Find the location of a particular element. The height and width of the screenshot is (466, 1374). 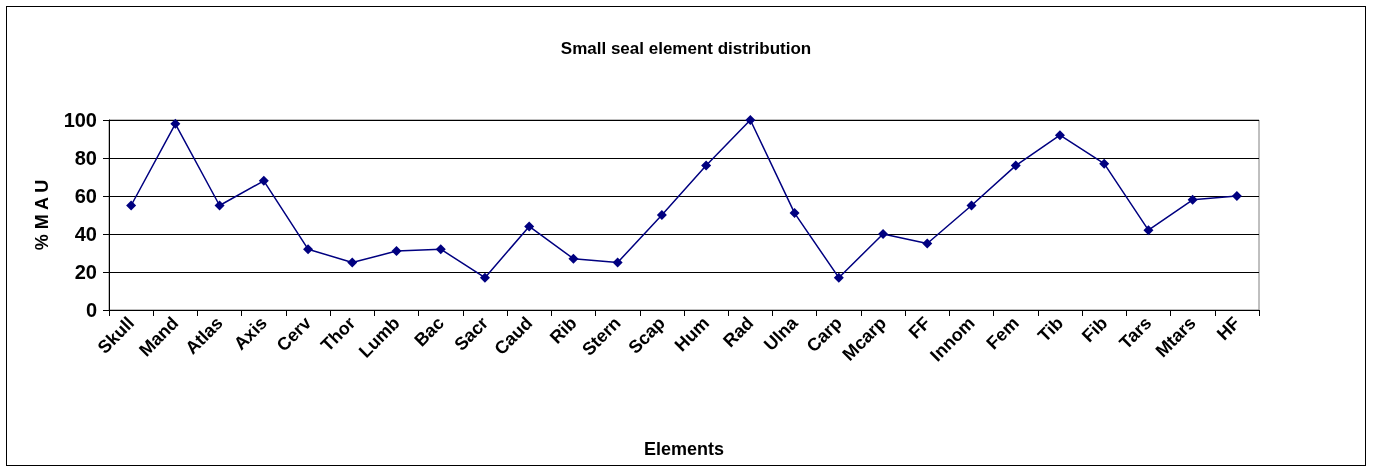

y-tick-label: 80 is located at coordinates (85, 158).